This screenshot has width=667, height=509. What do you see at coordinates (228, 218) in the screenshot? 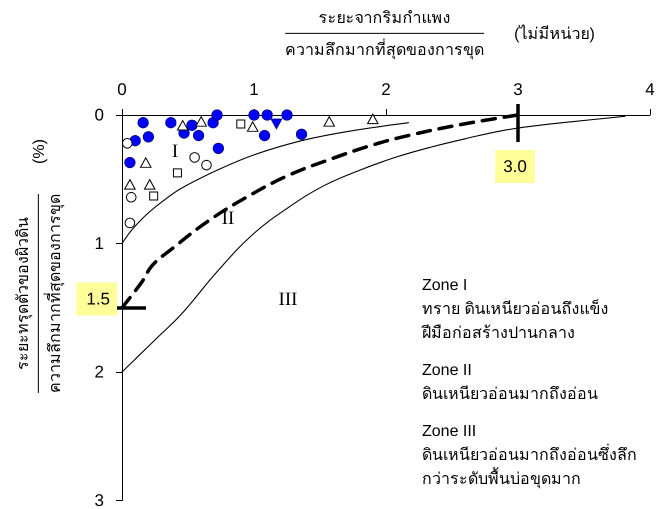
I see `annotation: II` at bounding box center [228, 218].